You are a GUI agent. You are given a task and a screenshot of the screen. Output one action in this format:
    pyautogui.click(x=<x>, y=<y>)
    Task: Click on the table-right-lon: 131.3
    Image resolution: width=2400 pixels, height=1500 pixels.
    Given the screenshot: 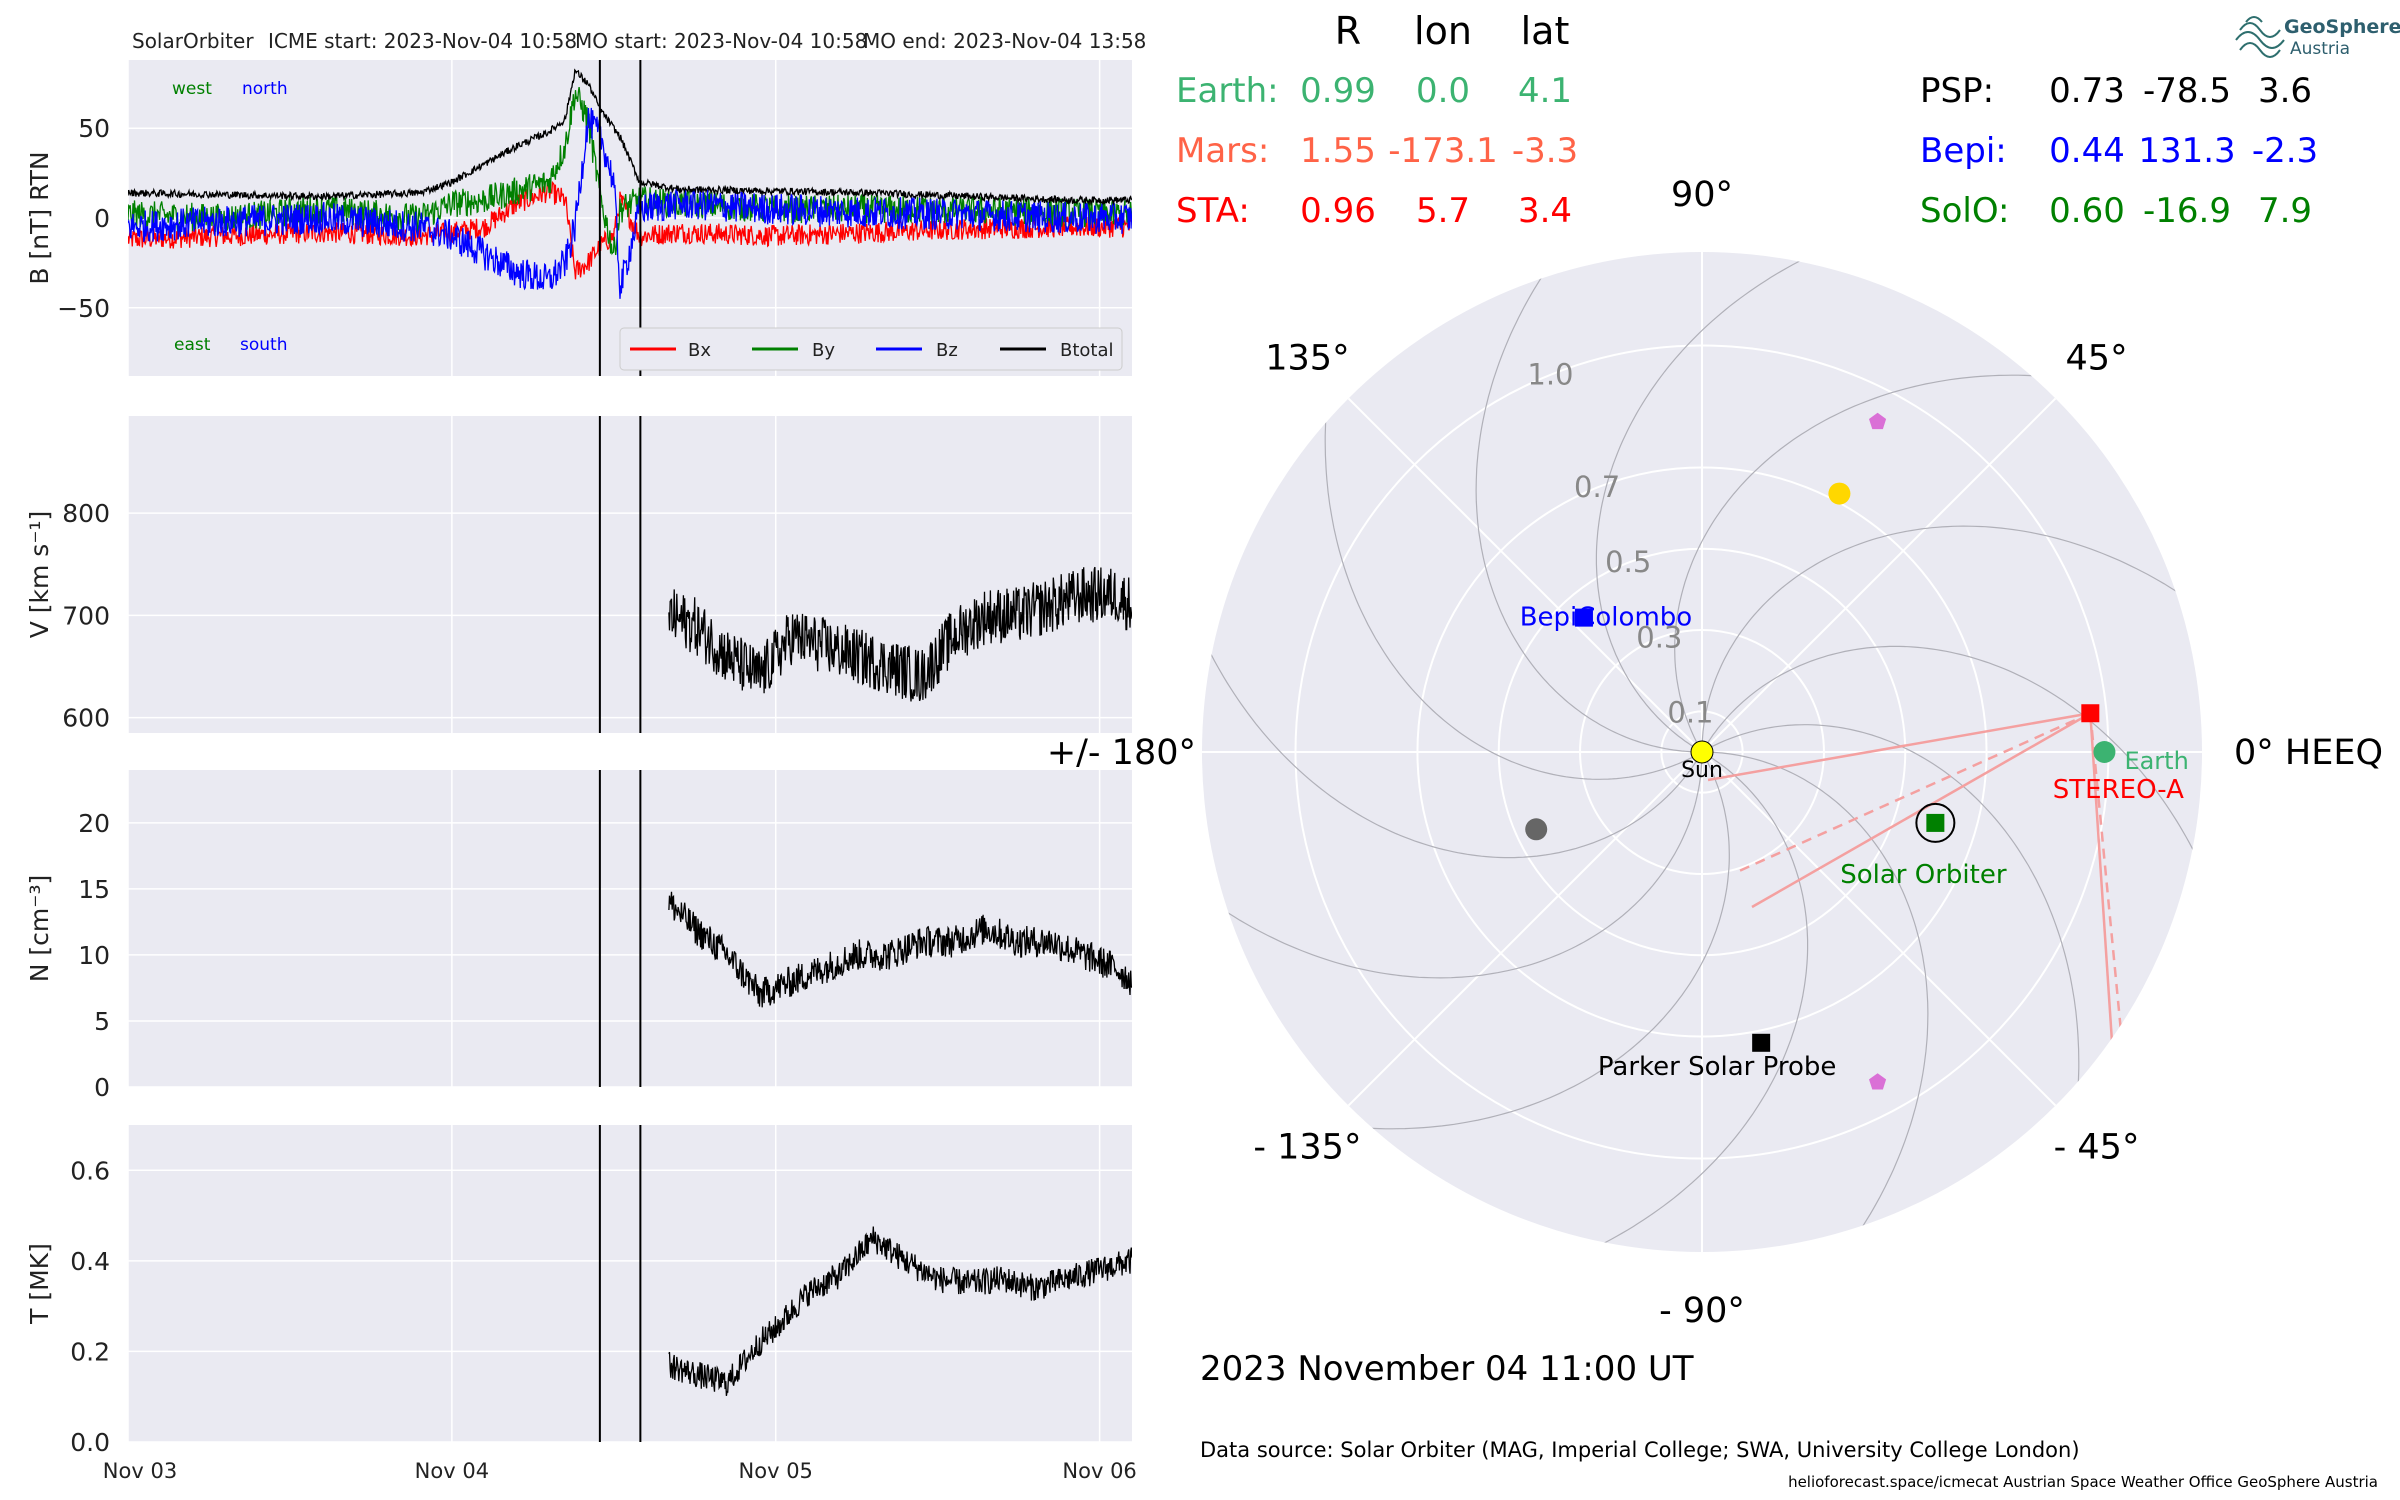 What is the action you would take?
    pyautogui.click(x=2186, y=151)
    